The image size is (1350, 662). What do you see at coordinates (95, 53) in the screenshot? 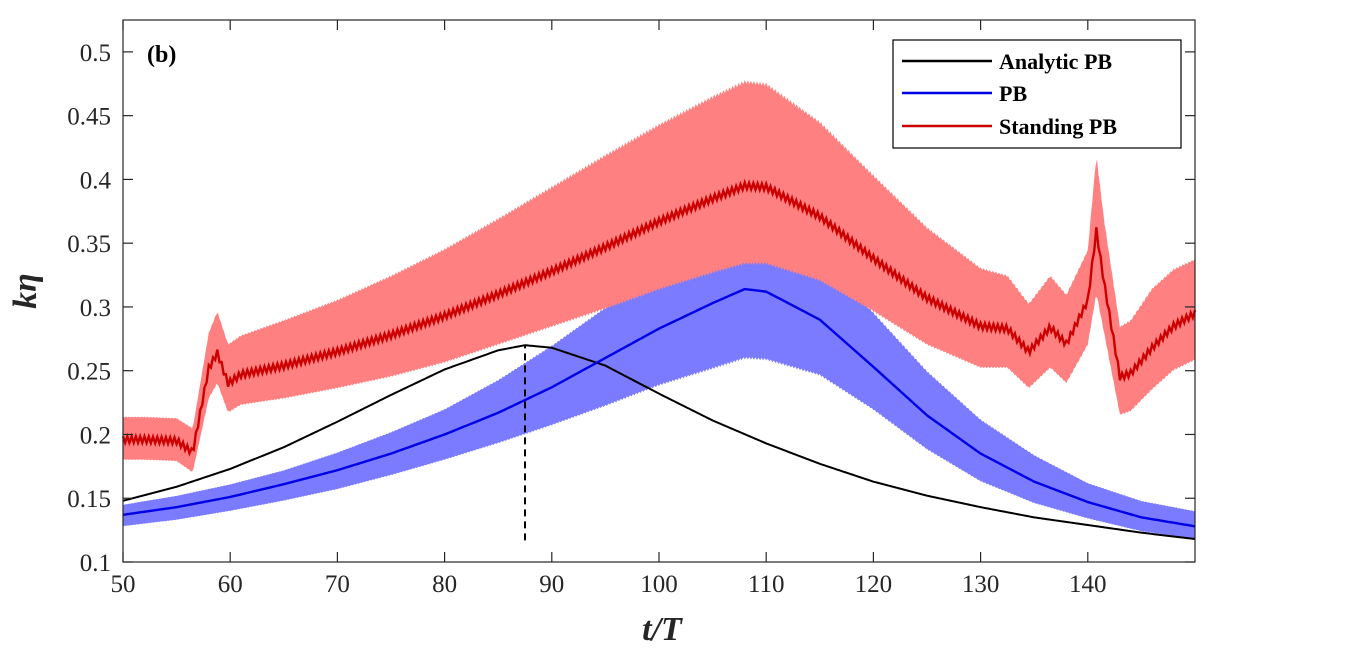
I see `y-tick-label: 0.5` at bounding box center [95, 53].